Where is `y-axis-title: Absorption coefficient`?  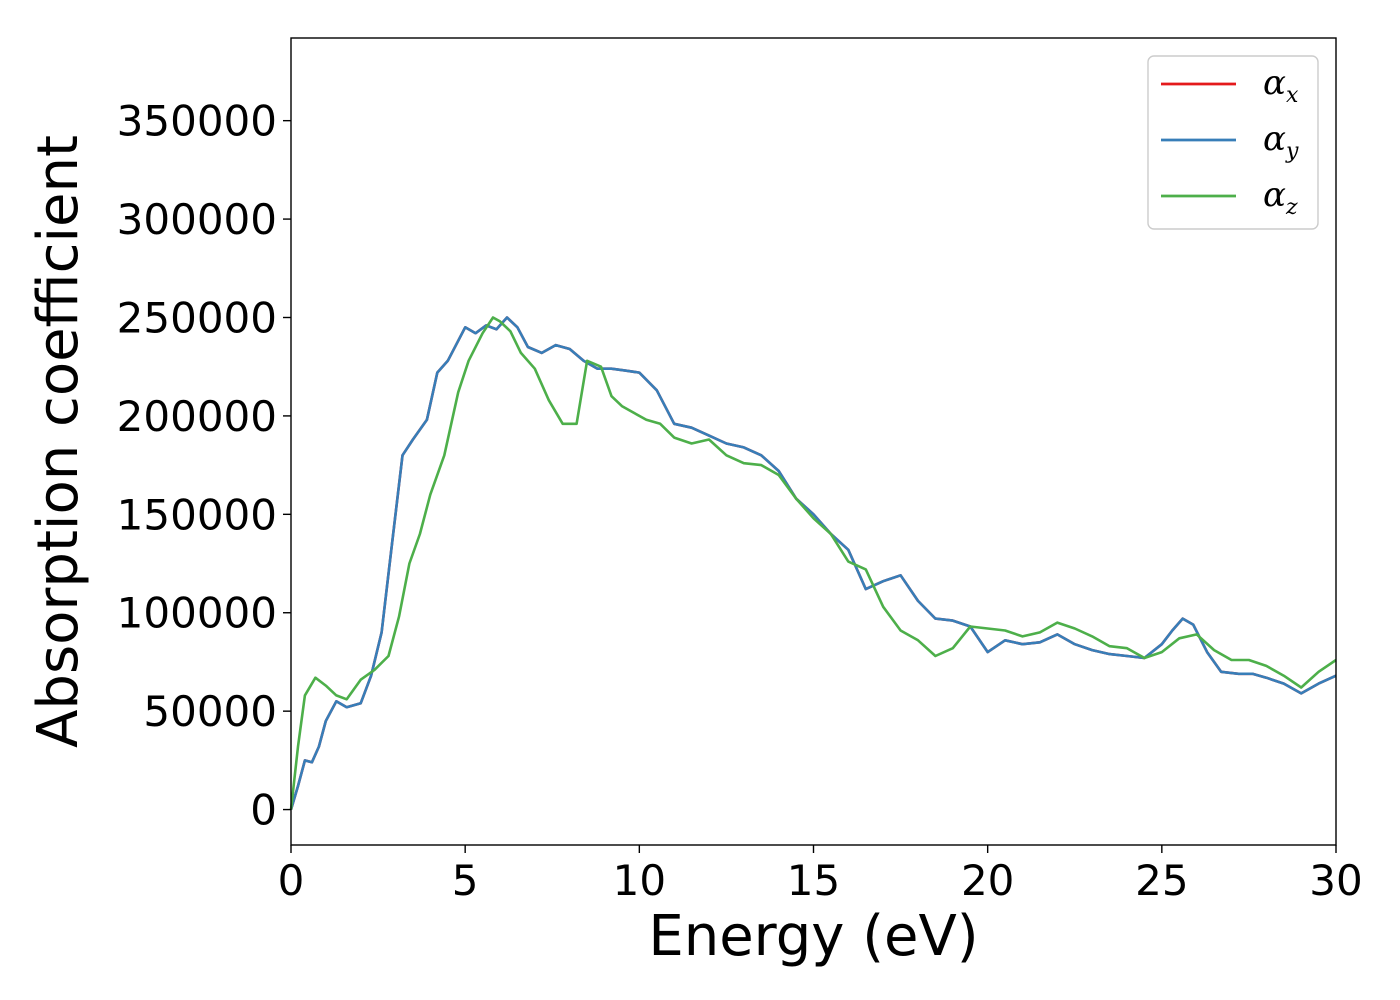 y-axis-title: Absorption coefficient is located at coordinates (58, 441).